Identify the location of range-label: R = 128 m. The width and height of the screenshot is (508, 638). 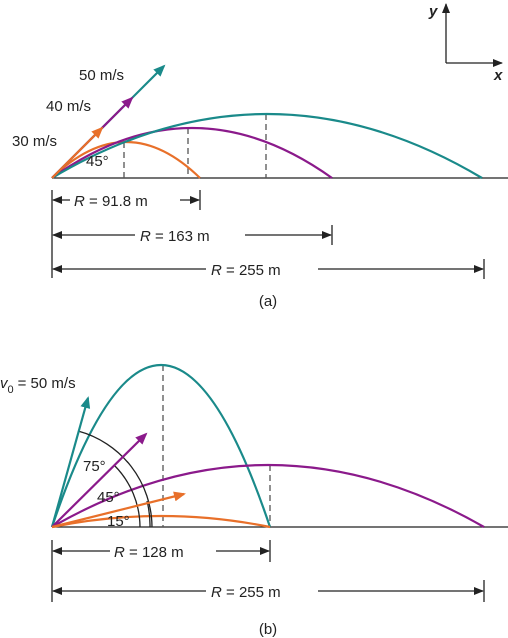
(149, 552).